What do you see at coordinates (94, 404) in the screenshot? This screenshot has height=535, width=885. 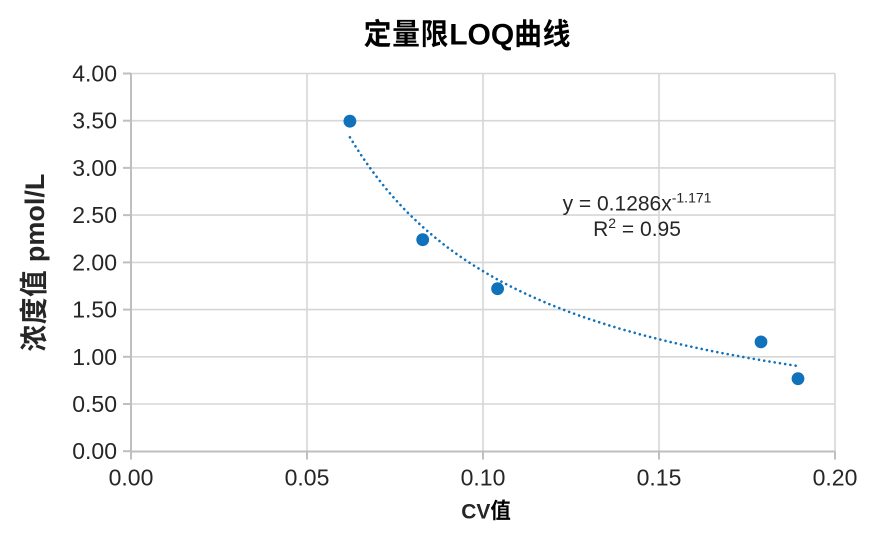 I see `svg-text: 0.50` at bounding box center [94, 404].